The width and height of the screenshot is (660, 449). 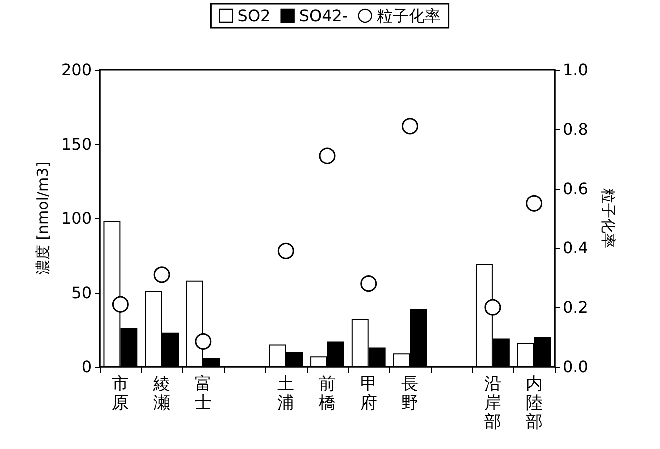 What do you see at coordinates (76, 144) in the screenshot?
I see `y-tick-label: 150` at bounding box center [76, 144].